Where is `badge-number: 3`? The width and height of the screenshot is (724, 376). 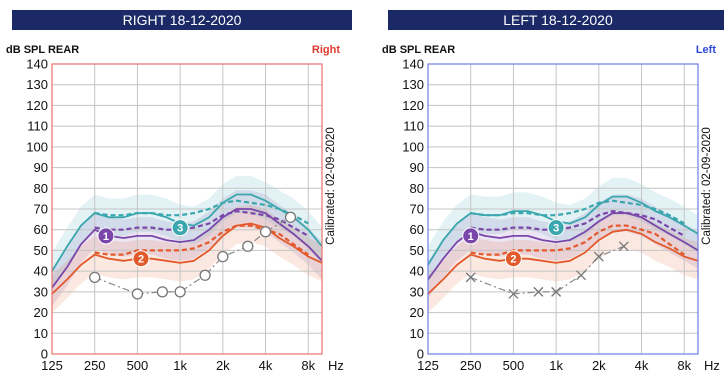 badge-number: 3 is located at coordinates (556, 229).